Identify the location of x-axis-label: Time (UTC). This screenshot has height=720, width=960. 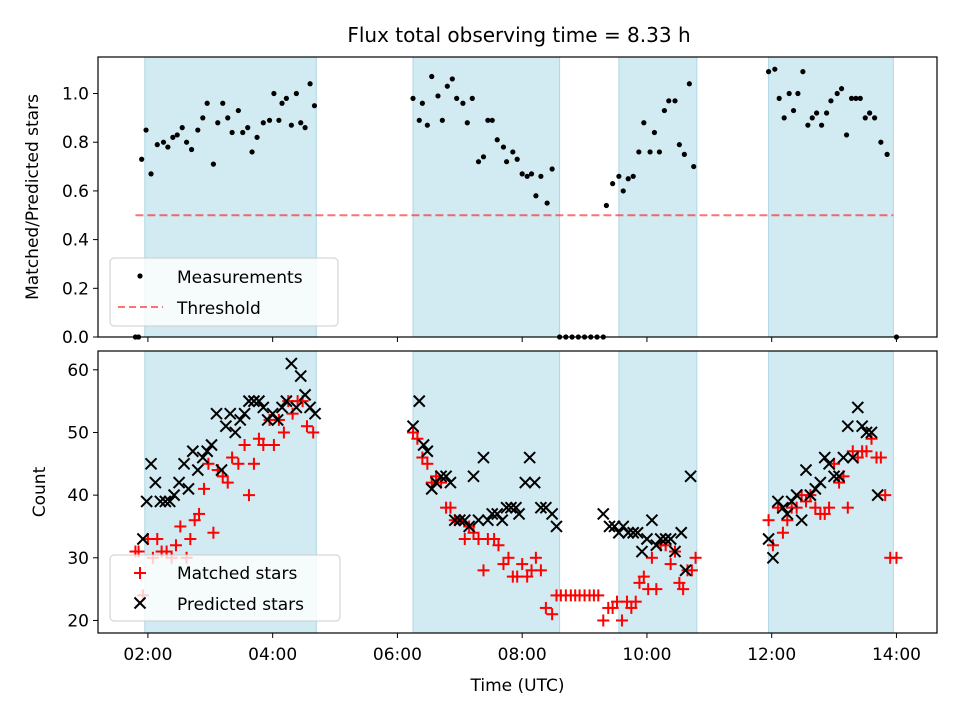
(517, 686).